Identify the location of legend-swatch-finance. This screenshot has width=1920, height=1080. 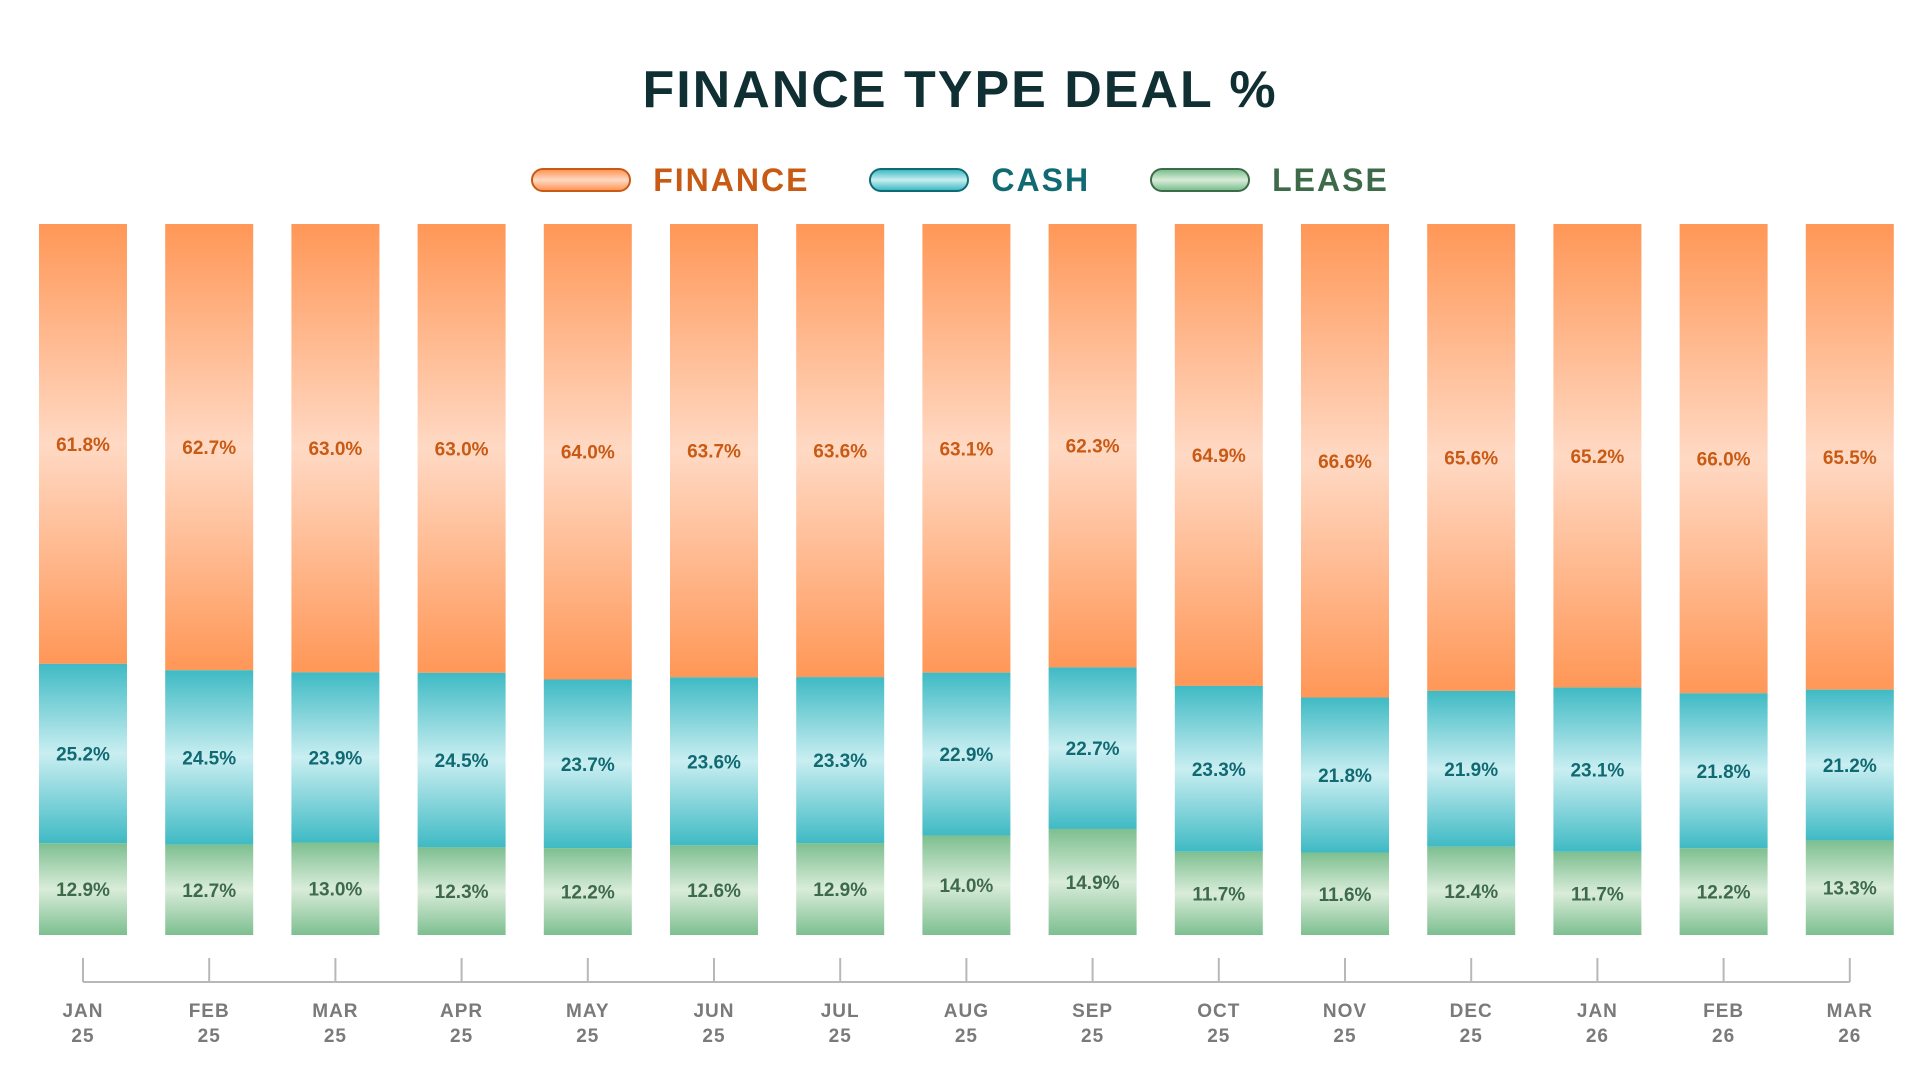
(581, 180).